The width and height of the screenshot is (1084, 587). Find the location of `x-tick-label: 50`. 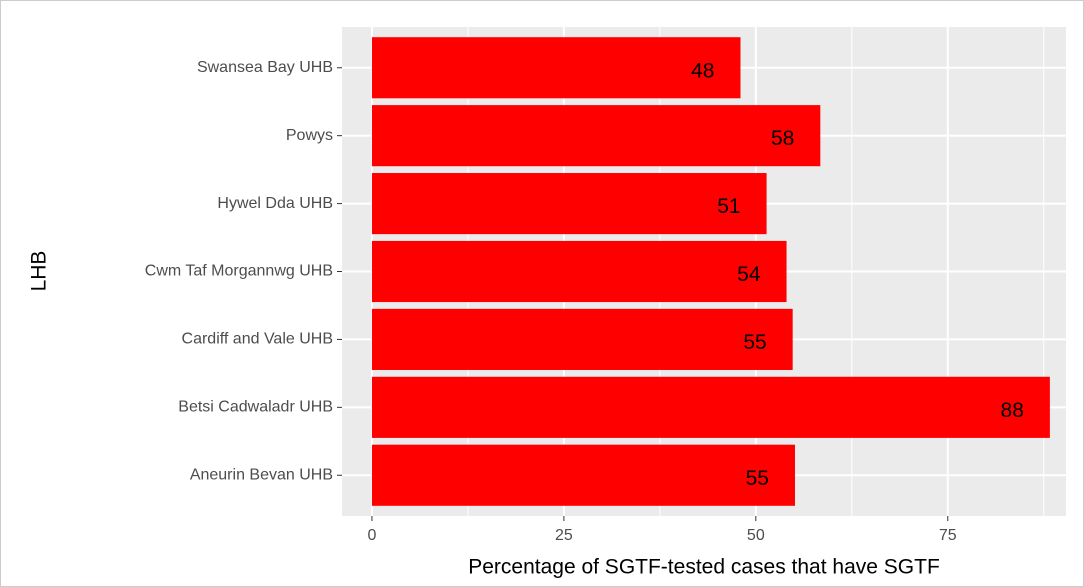

x-tick-label: 50 is located at coordinates (756, 535).